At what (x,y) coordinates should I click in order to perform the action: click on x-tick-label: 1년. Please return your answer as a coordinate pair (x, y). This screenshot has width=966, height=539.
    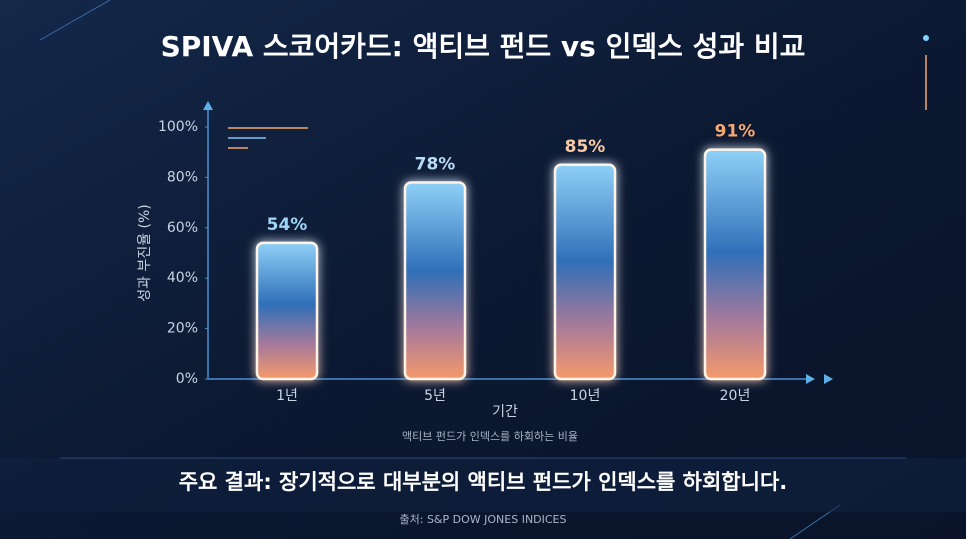
    Looking at the image, I should click on (287, 396).